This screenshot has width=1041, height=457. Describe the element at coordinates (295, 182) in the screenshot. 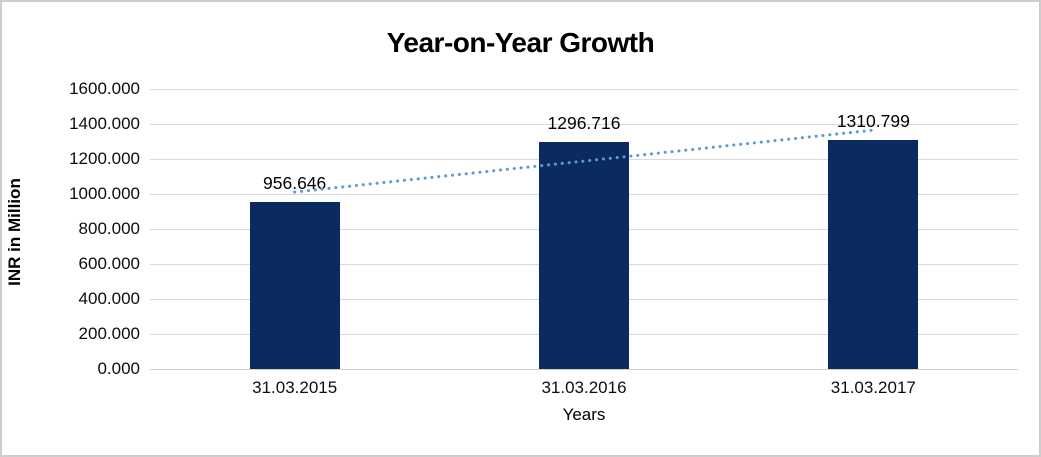

I see `data-label: 956.646` at that location.